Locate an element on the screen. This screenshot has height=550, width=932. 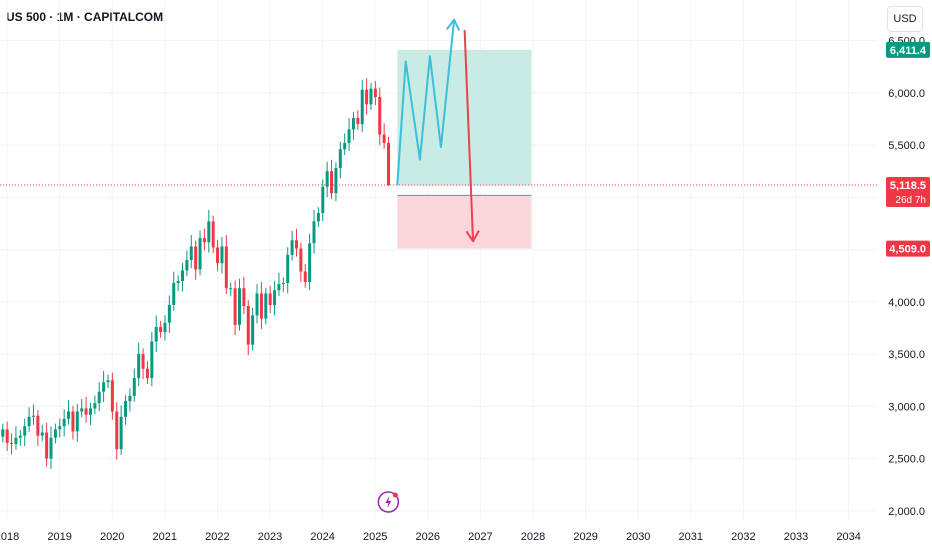
currency-button: USD is located at coordinates (905, 19).